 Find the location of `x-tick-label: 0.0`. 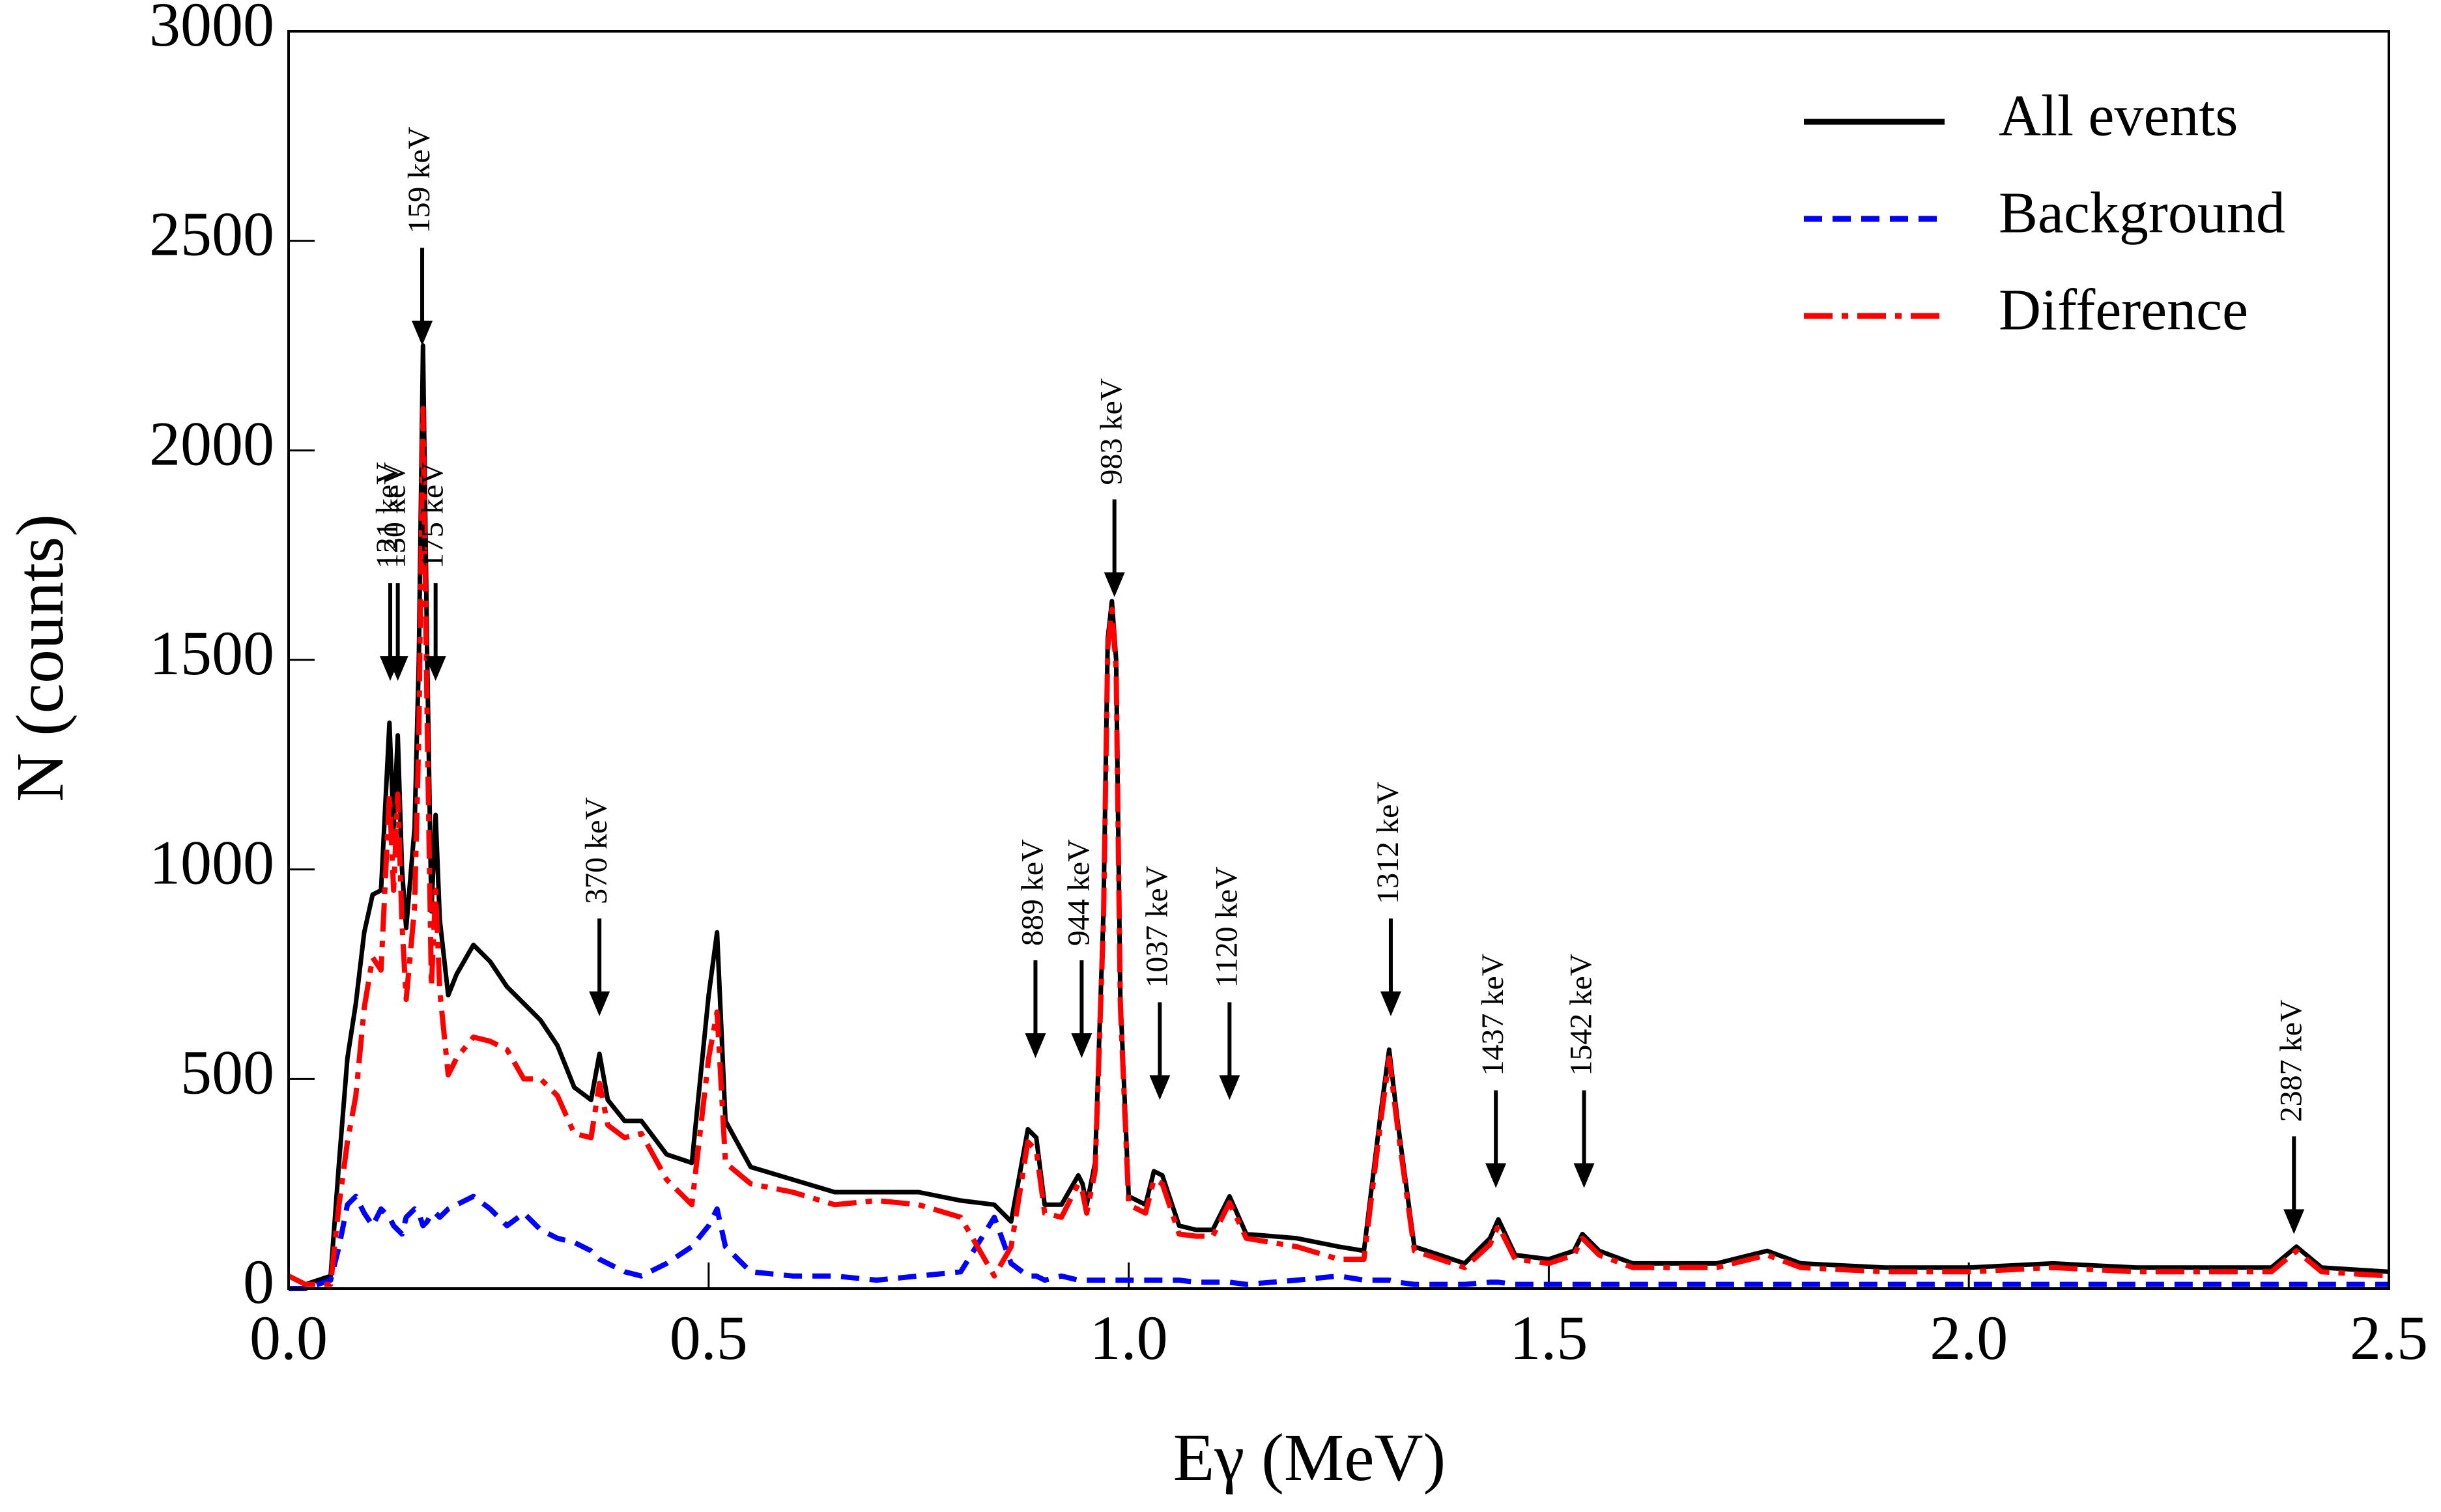

x-tick-label: 0.0 is located at coordinates (289, 1338).